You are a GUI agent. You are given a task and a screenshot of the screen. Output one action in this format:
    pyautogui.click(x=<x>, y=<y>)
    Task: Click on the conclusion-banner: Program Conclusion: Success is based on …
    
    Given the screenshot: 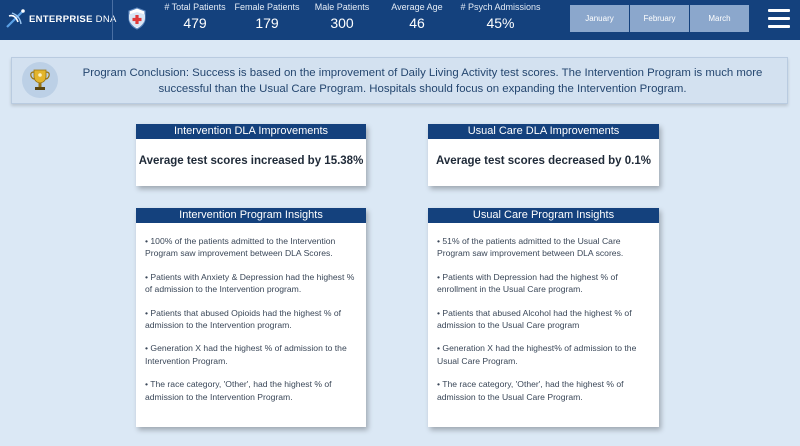 What is the action you would take?
    pyautogui.click(x=399, y=80)
    